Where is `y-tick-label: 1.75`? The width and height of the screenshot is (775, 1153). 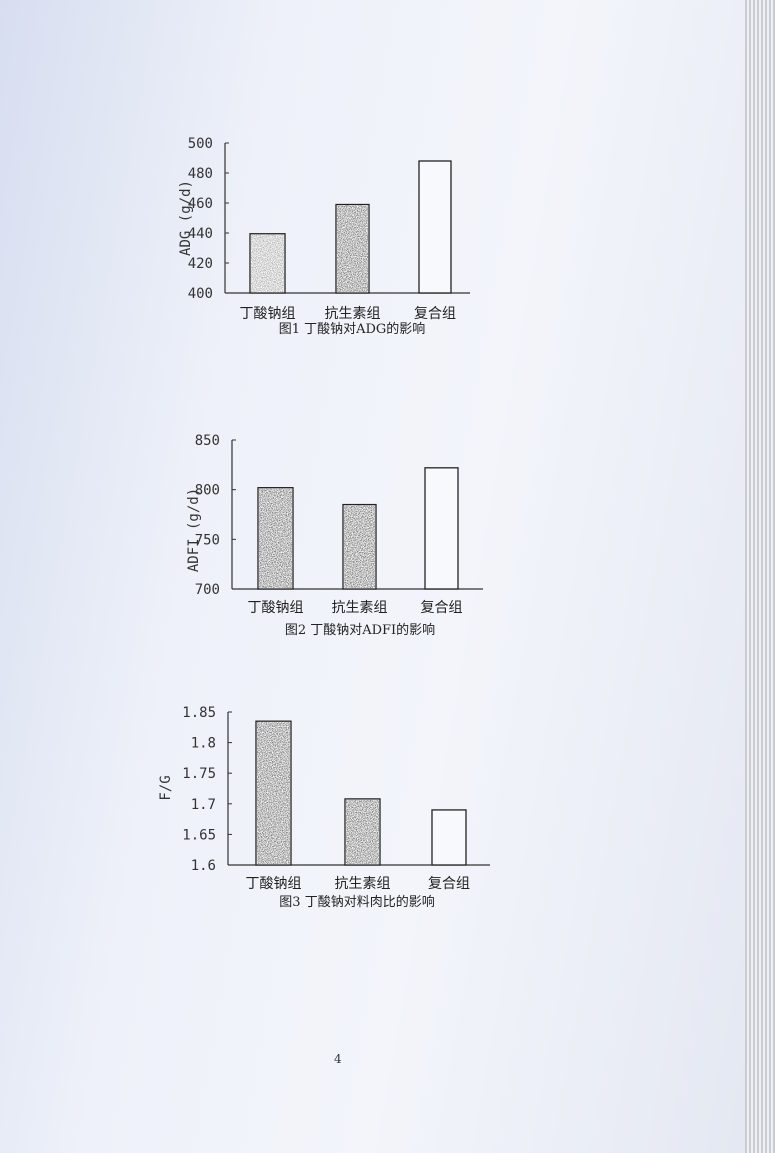
y-tick-label: 1.75 is located at coordinates (199, 774).